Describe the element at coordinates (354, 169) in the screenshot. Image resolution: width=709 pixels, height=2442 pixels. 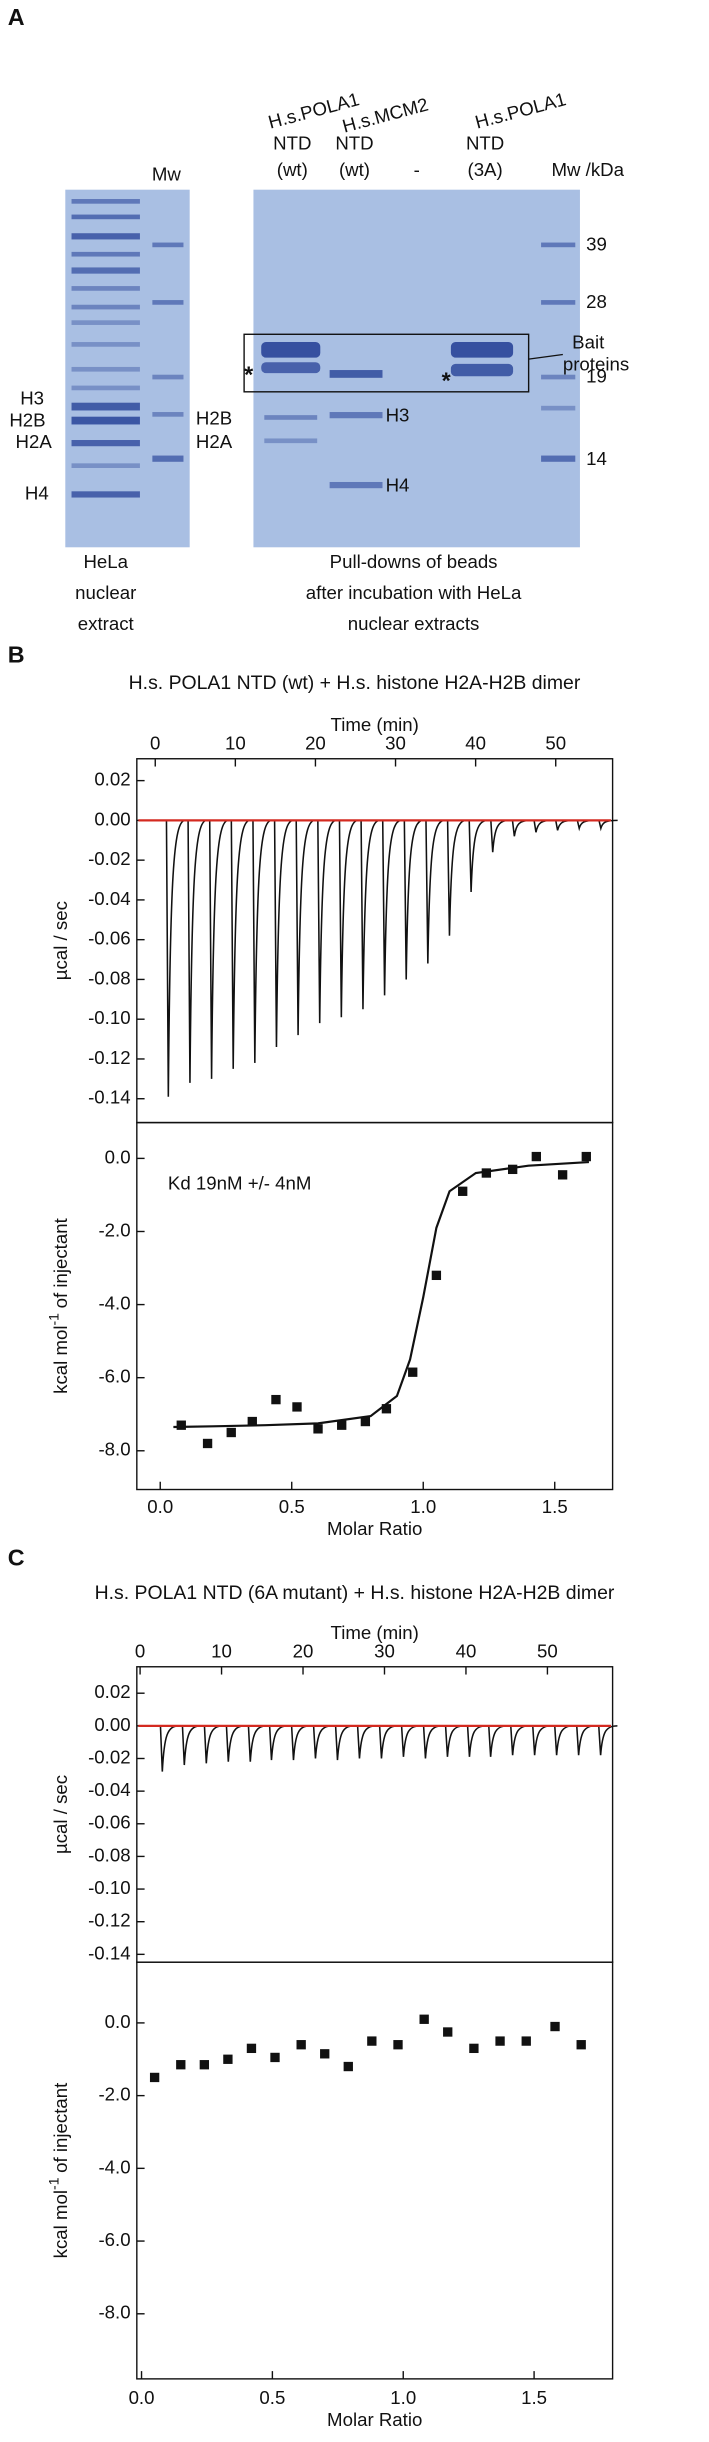
I see `lane-header: (wt)` at that location.